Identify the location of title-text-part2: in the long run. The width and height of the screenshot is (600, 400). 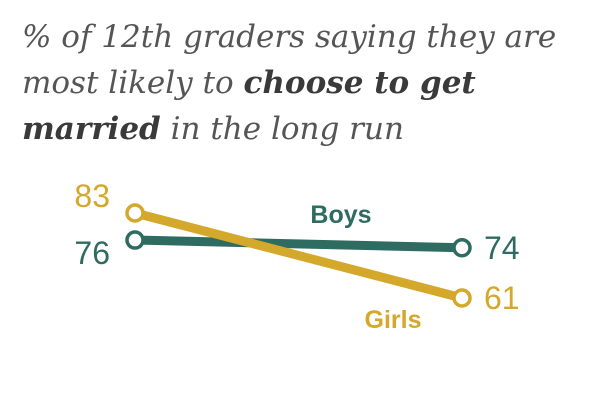
(282, 129).